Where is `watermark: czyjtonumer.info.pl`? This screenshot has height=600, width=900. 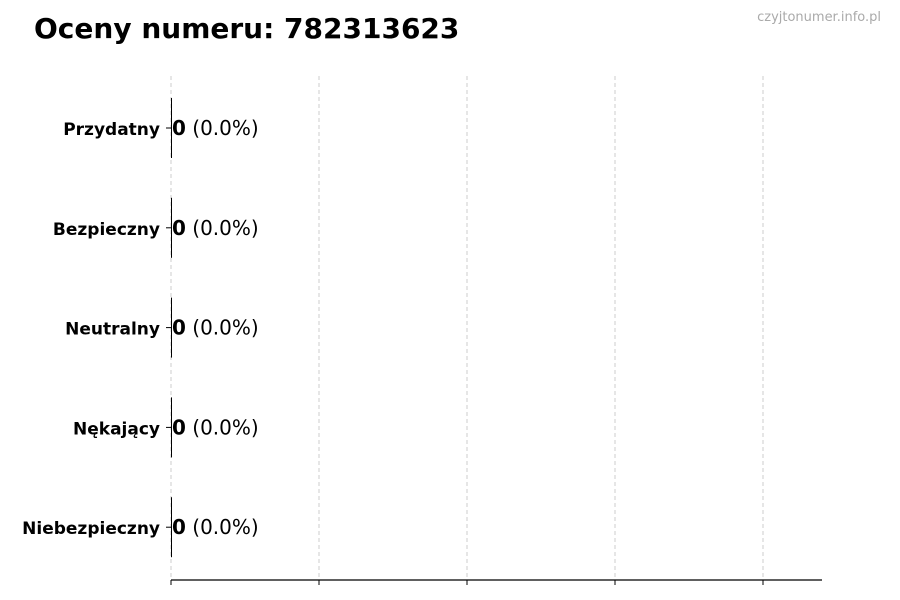
watermark: czyjtonumer.info.pl is located at coordinates (819, 17).